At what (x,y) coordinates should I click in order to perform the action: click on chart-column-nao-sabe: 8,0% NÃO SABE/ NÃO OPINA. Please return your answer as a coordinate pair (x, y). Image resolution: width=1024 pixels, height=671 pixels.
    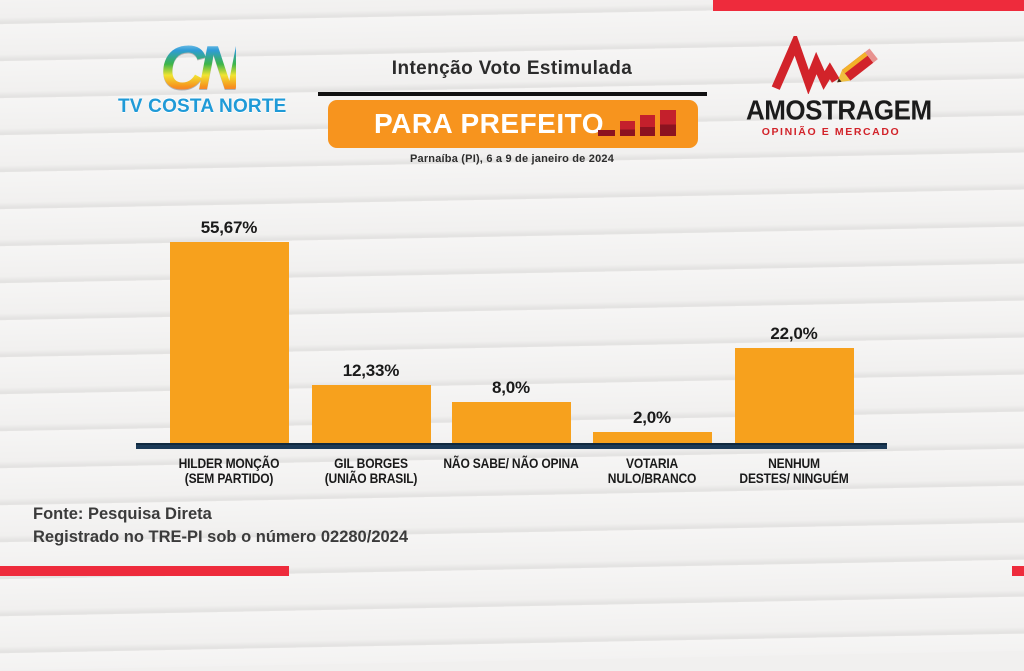
    Looking at the image, I should click on (511, 424).